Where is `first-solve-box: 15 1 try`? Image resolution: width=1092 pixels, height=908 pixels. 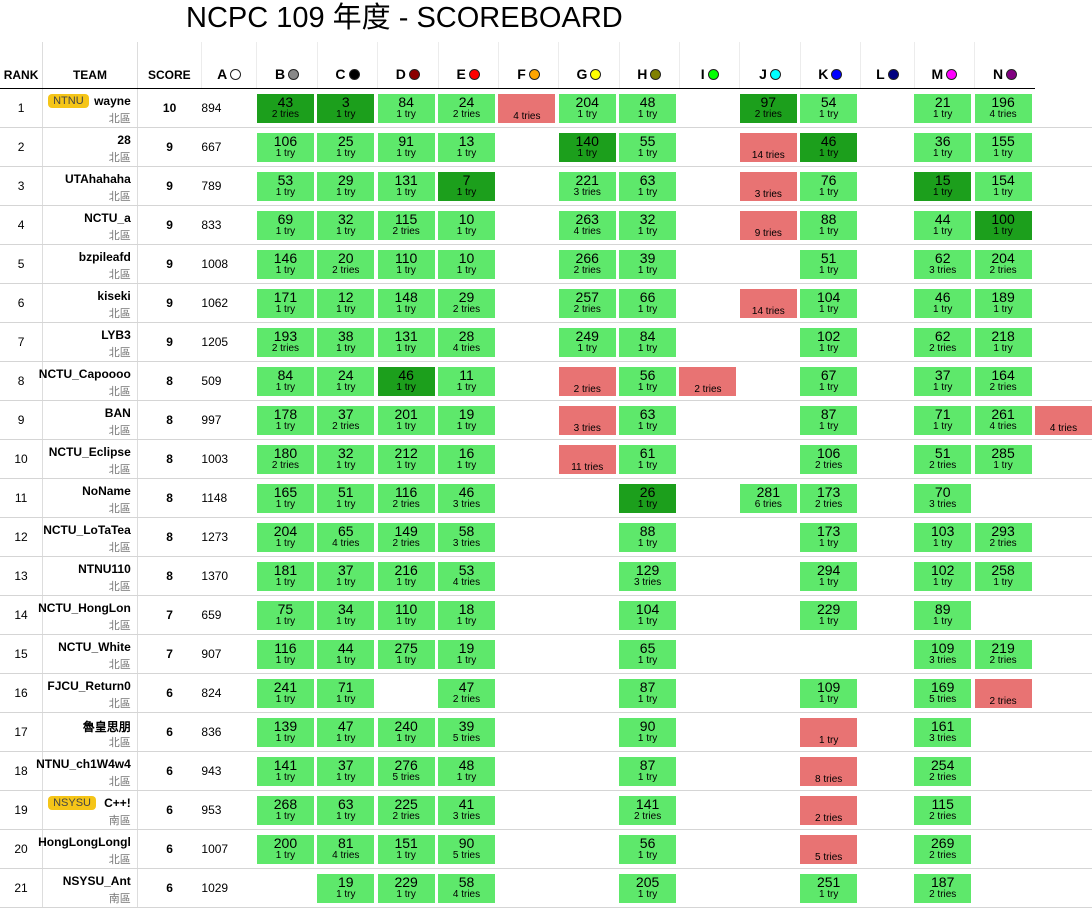 first-solve-box: 15 1 try is located at coordinates (943, 186).